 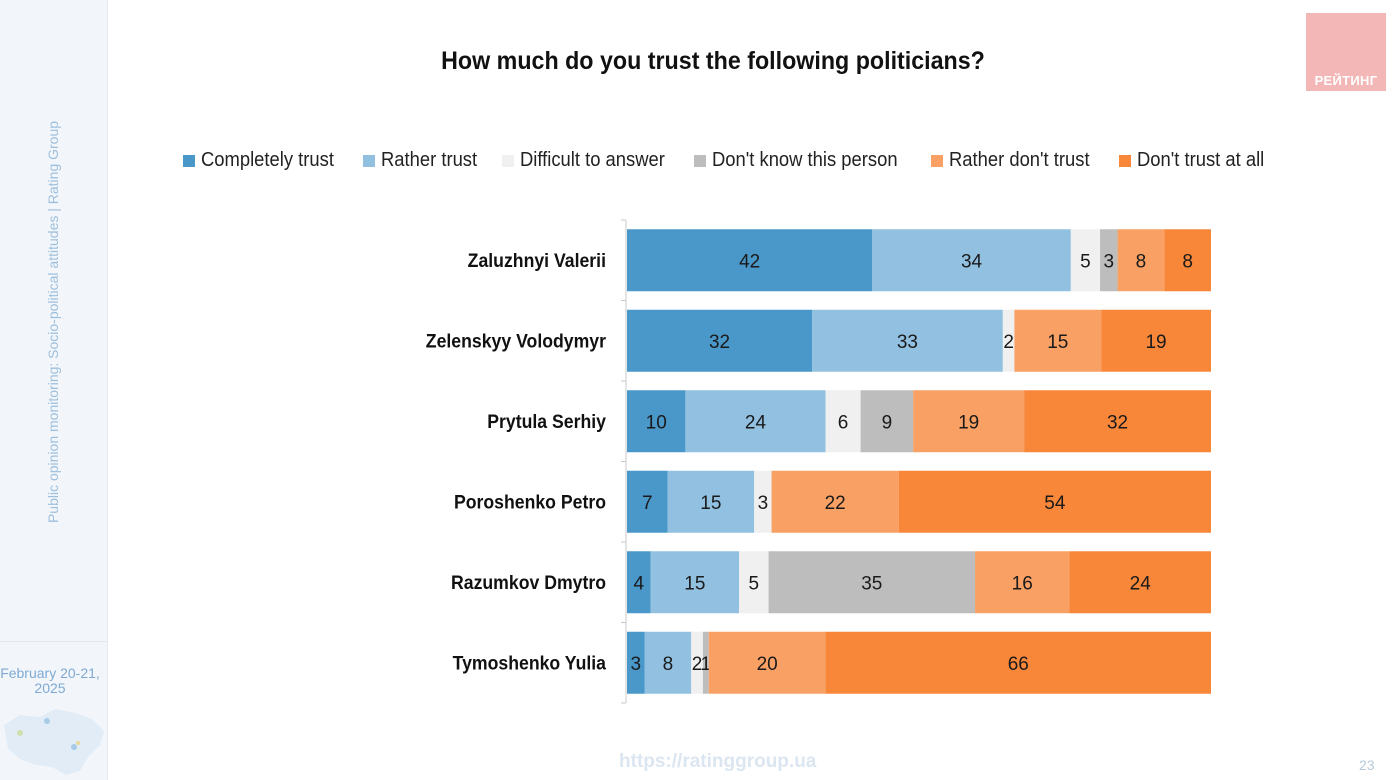 I want to click on data-label: 1, so click(x=706, y=664).